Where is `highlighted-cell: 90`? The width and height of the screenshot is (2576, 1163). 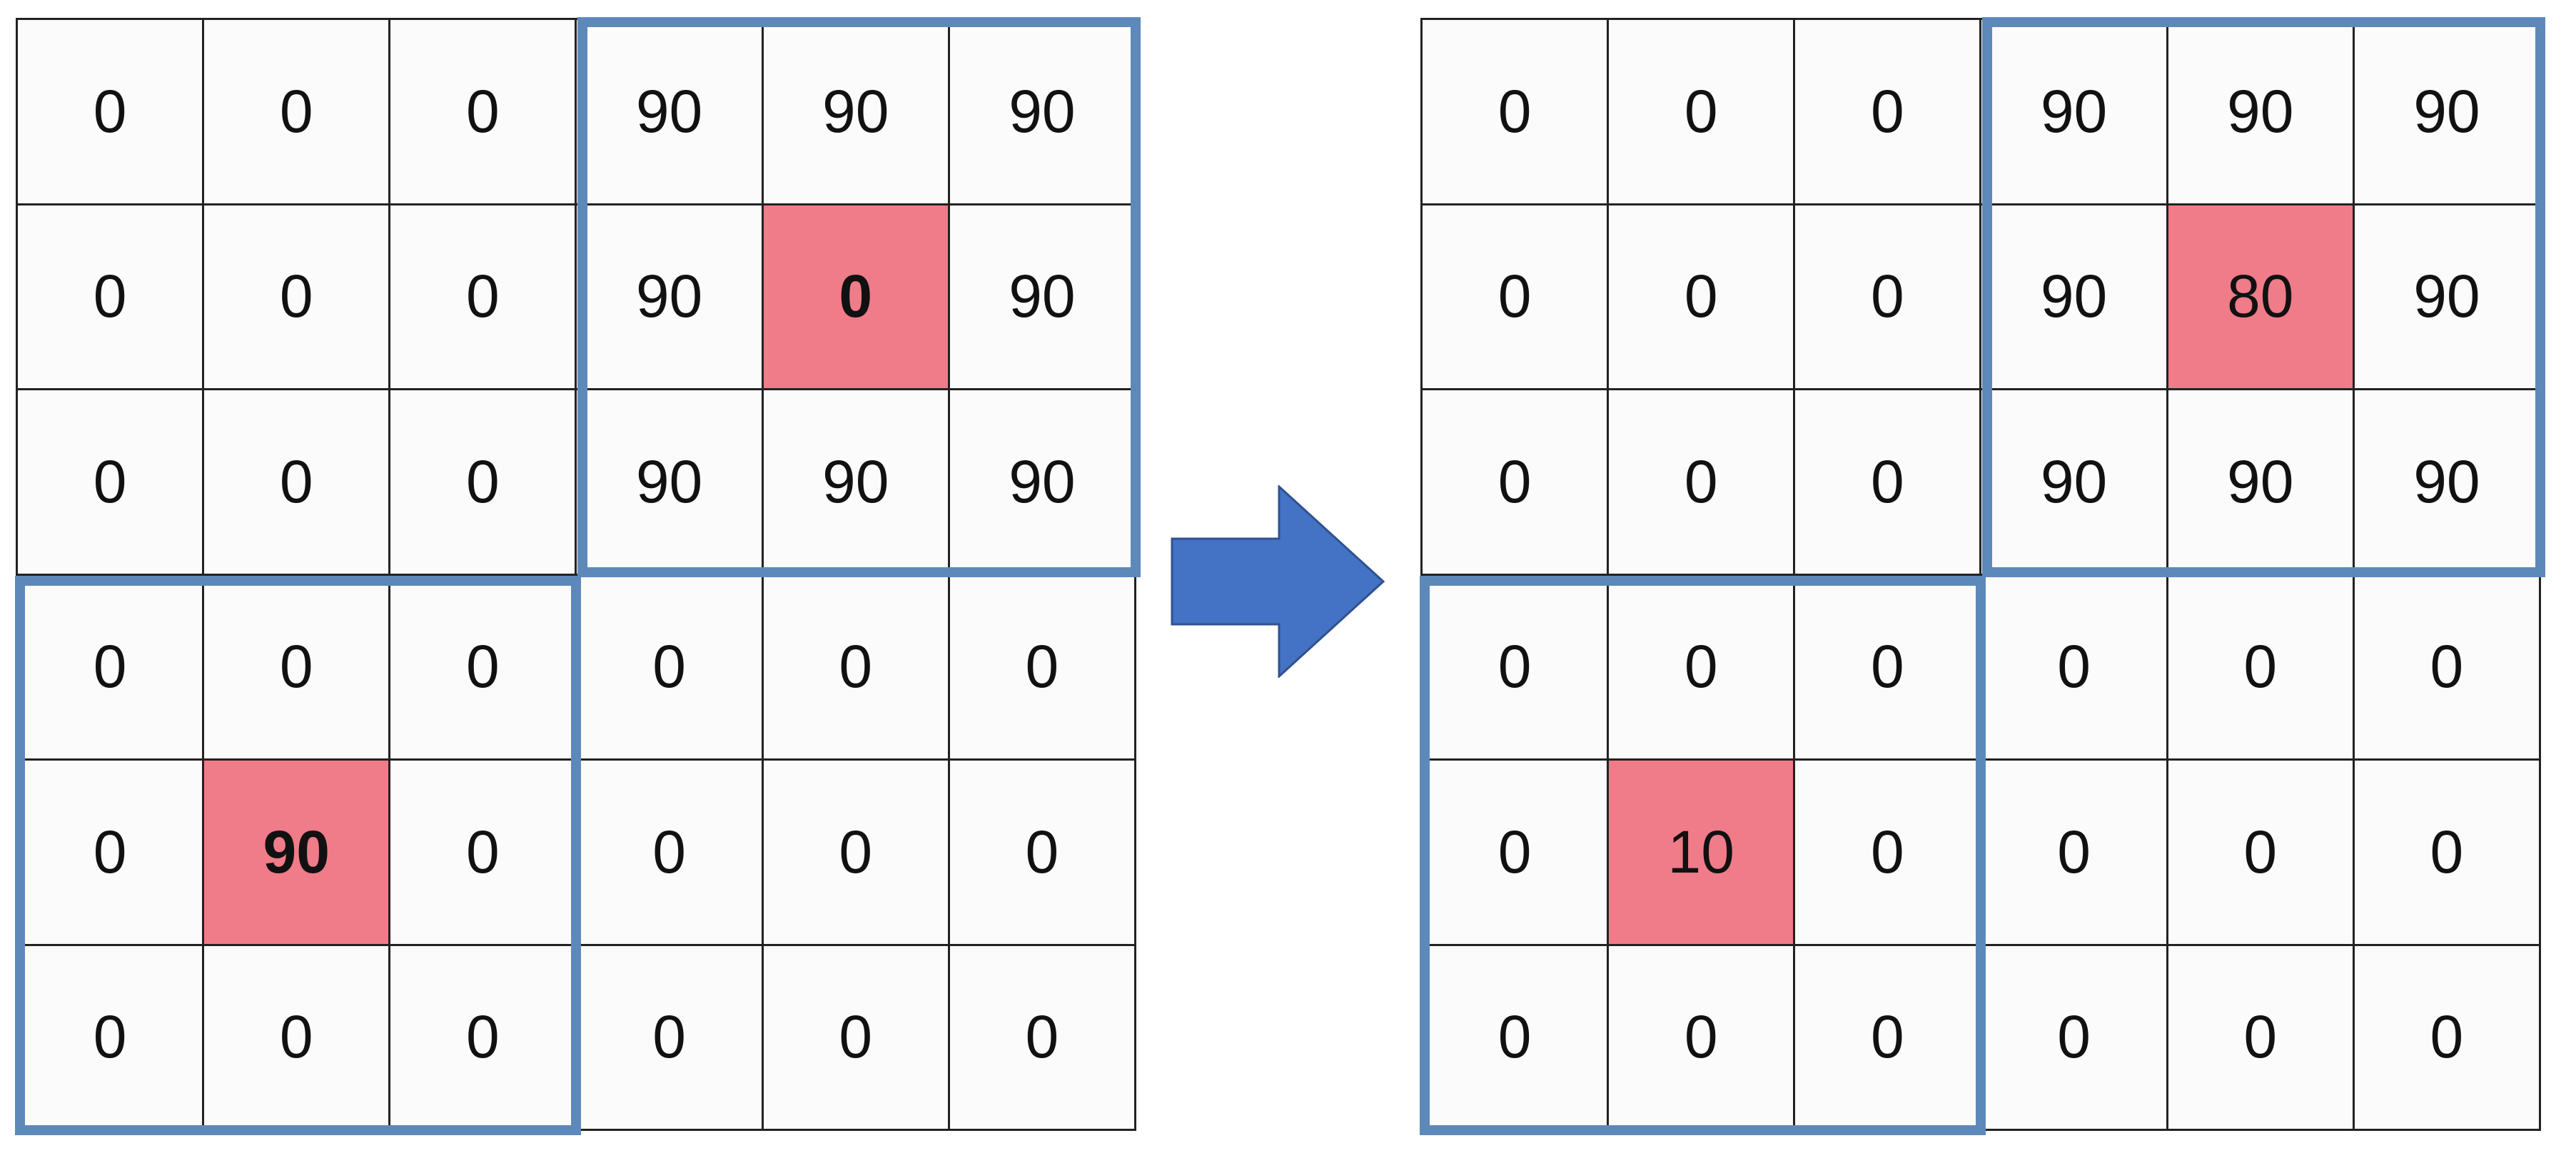 highlighted-cell: 90 is located at coordinates (297, 853).